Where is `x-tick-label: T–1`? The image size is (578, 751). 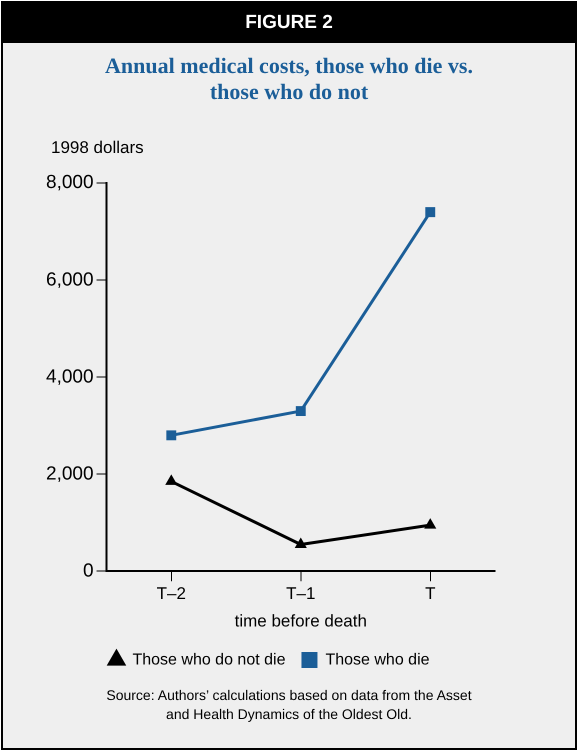
x-tick-label: T–1 is located at coordinates (301, 594).